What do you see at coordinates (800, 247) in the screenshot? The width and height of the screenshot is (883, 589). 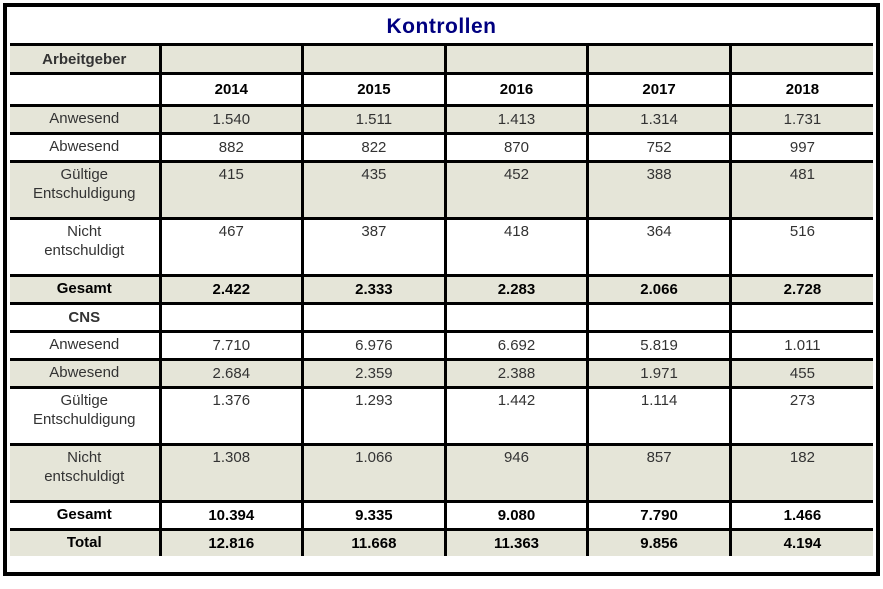 I see `value-cell: 516` at bounding box center [800, 247].